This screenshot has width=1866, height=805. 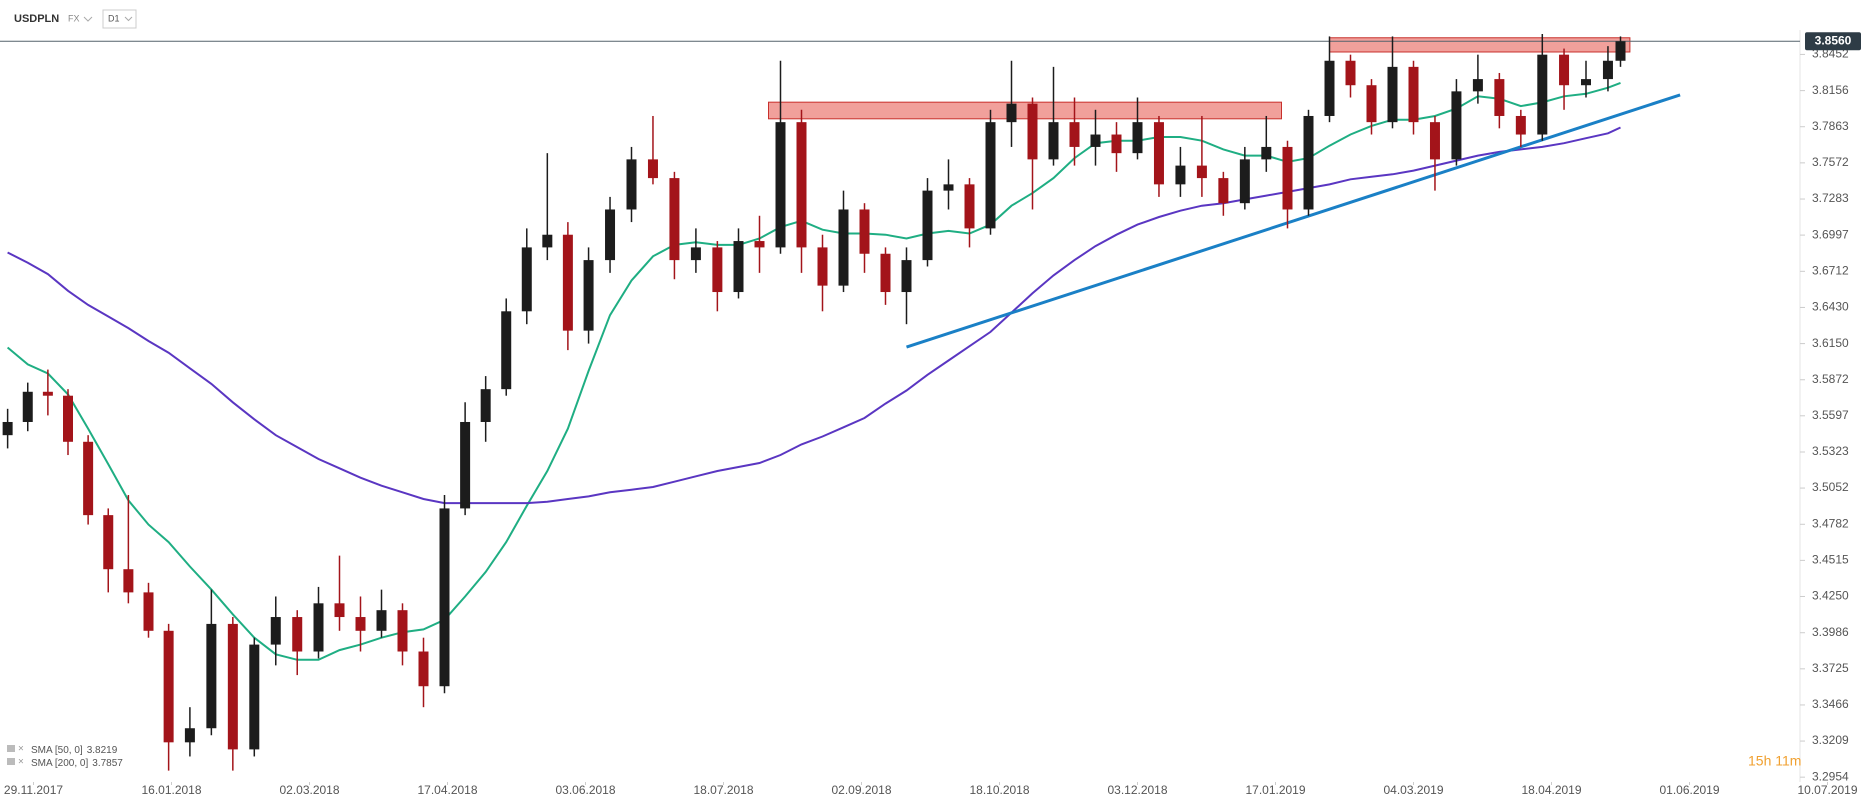 What do you see at coordinates (1830, 632) in the screenshot?
I see `y-tick-label: 3.3986` at bounding box center [1830, 632].